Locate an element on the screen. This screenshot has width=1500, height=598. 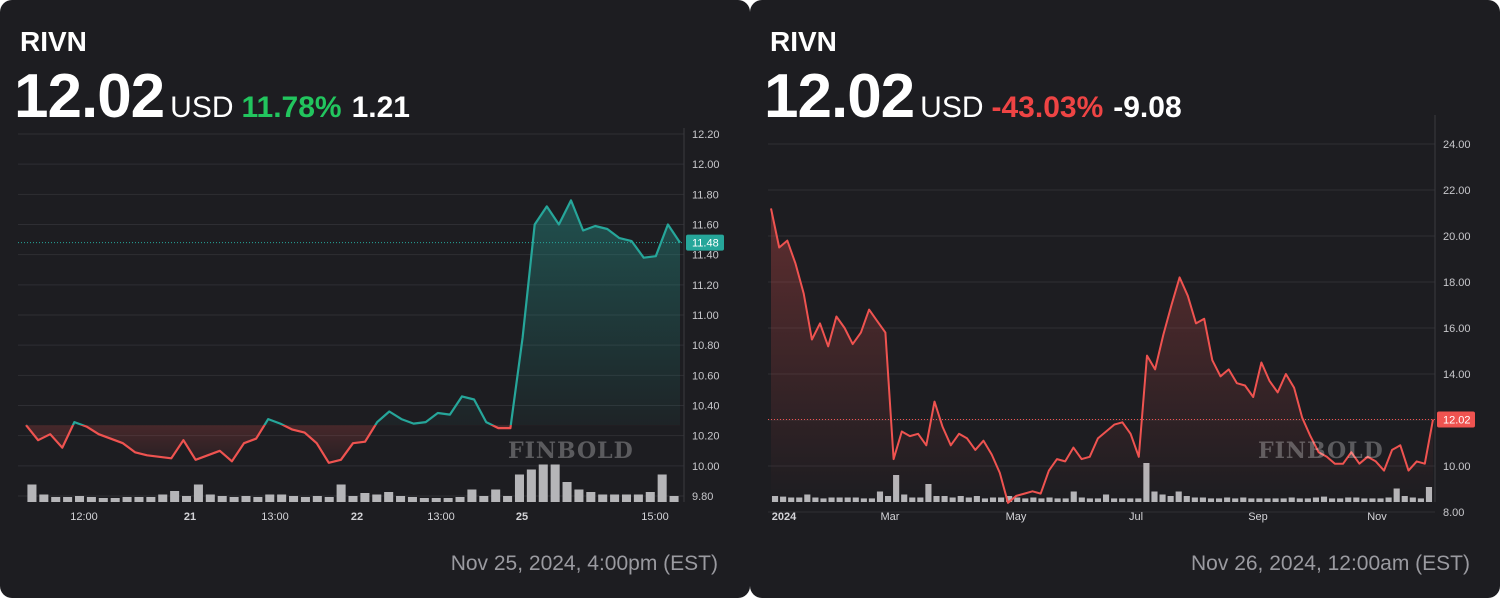
y-tick-label: 10.80 is located at coordinates (706, 346).